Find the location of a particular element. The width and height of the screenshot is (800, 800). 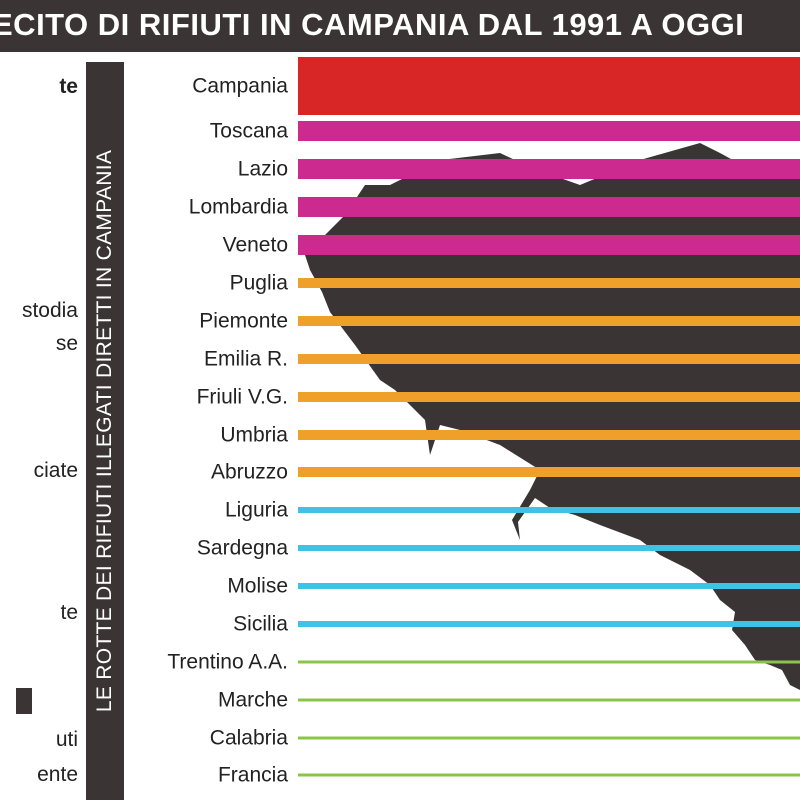

region-label-lazio: Lazio is located at coordinates (262, 169).